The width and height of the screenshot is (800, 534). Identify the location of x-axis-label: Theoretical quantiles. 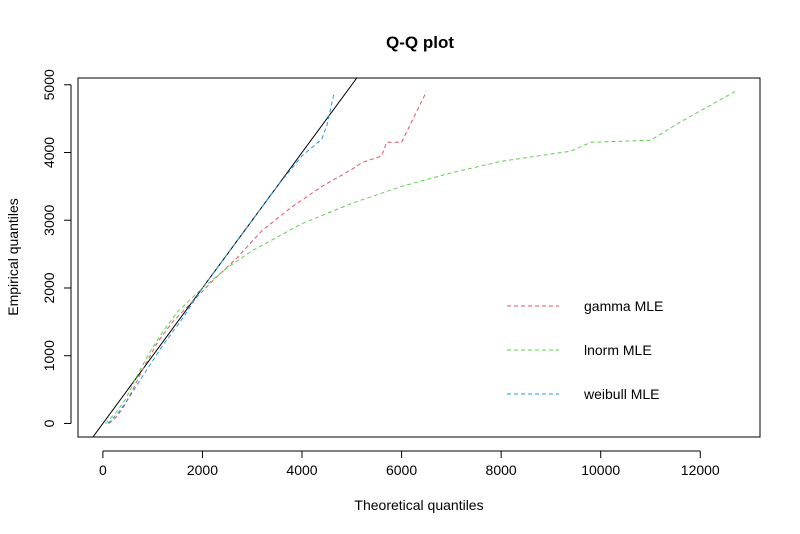
(418, 505).